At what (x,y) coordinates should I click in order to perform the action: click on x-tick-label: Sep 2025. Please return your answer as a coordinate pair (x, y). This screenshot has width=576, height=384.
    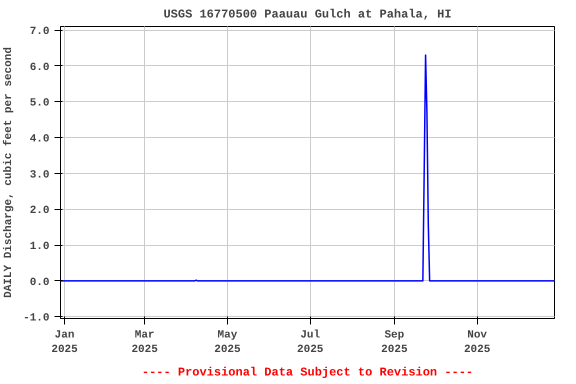
    Looking at the image, I should click on (394, 343).